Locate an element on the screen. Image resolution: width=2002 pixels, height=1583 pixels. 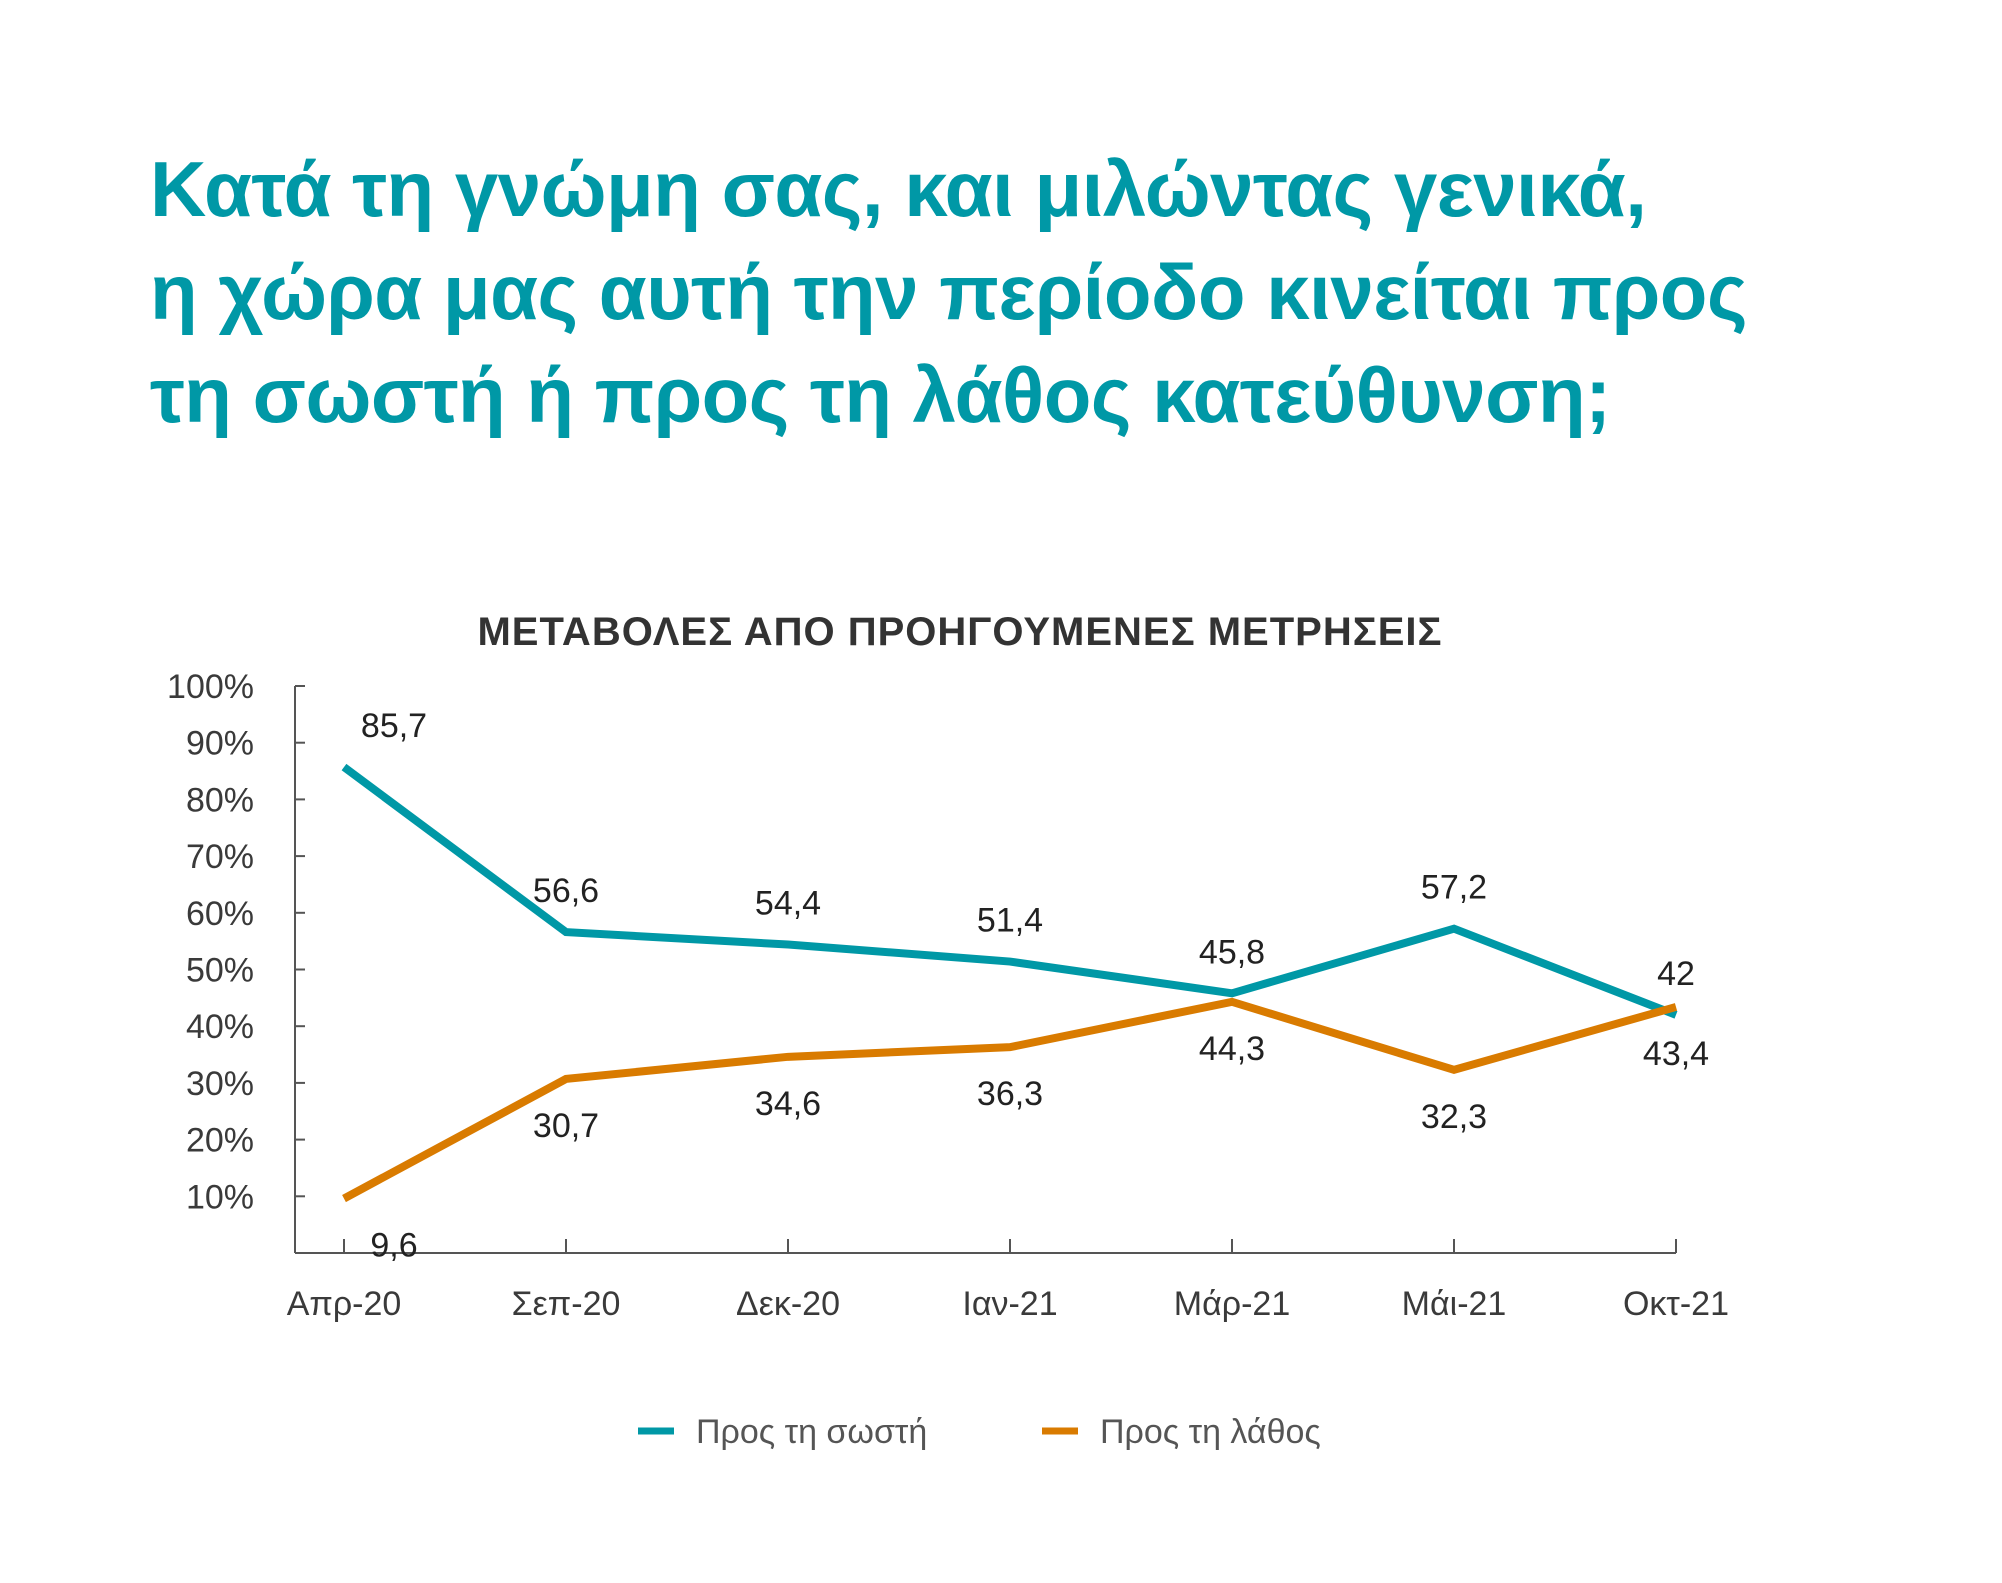
data-label: 44,3 is located at coordinates (1232, 1049).